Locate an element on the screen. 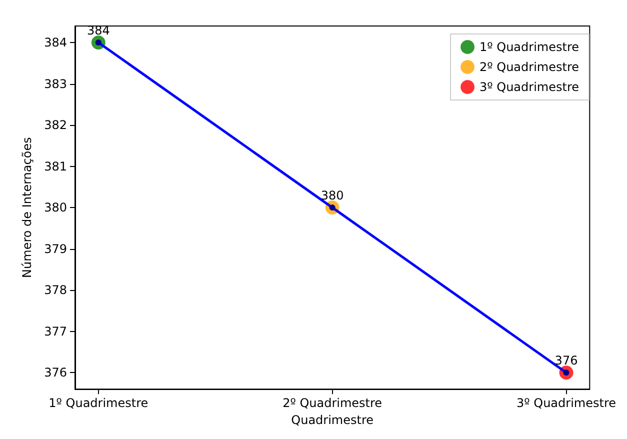 Image resolution: width=627 pixels, height=439 pixels. data-label: 380 is located at coordinates (332, 195).